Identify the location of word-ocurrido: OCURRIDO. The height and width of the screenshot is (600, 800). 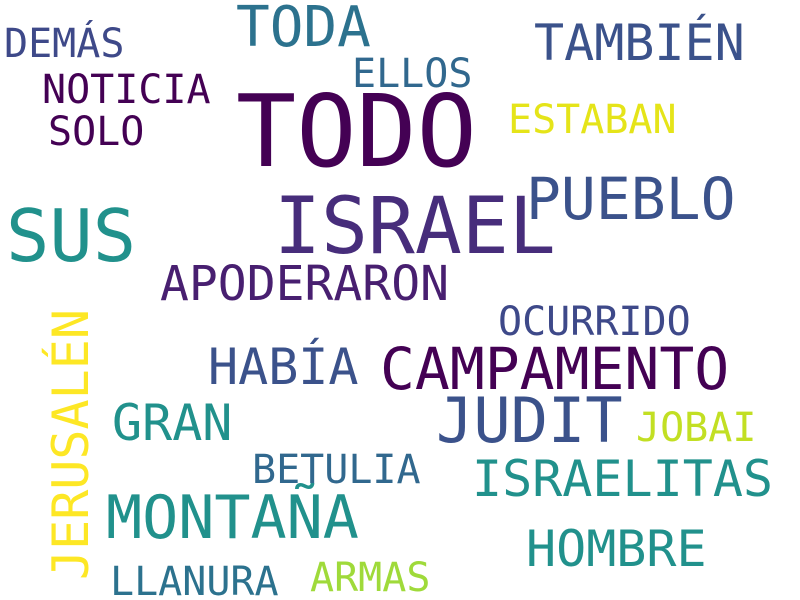
(594, 322).